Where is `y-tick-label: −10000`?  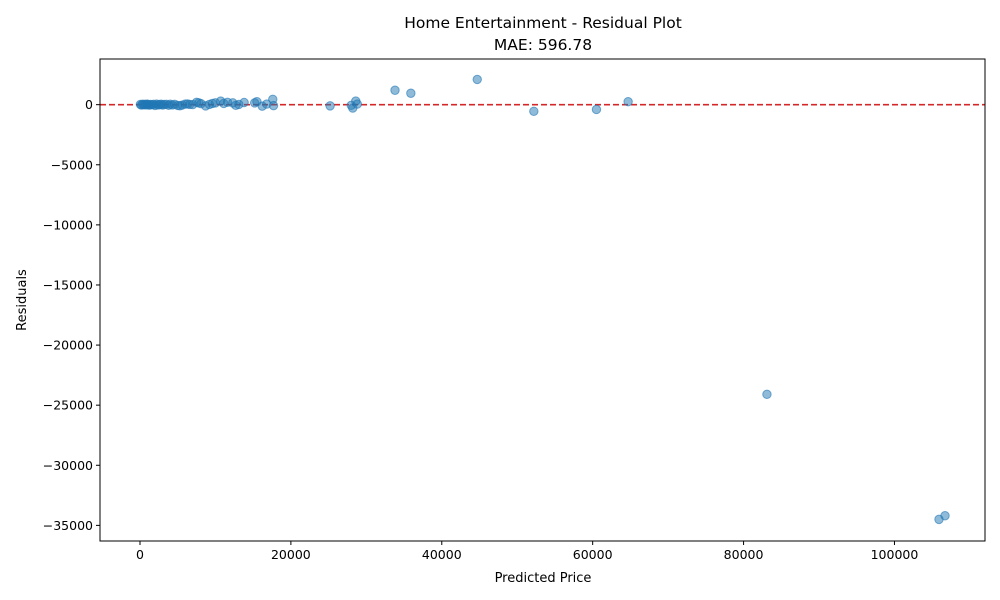 y-tick-label: −10000 is located at coordinates (68, 224).